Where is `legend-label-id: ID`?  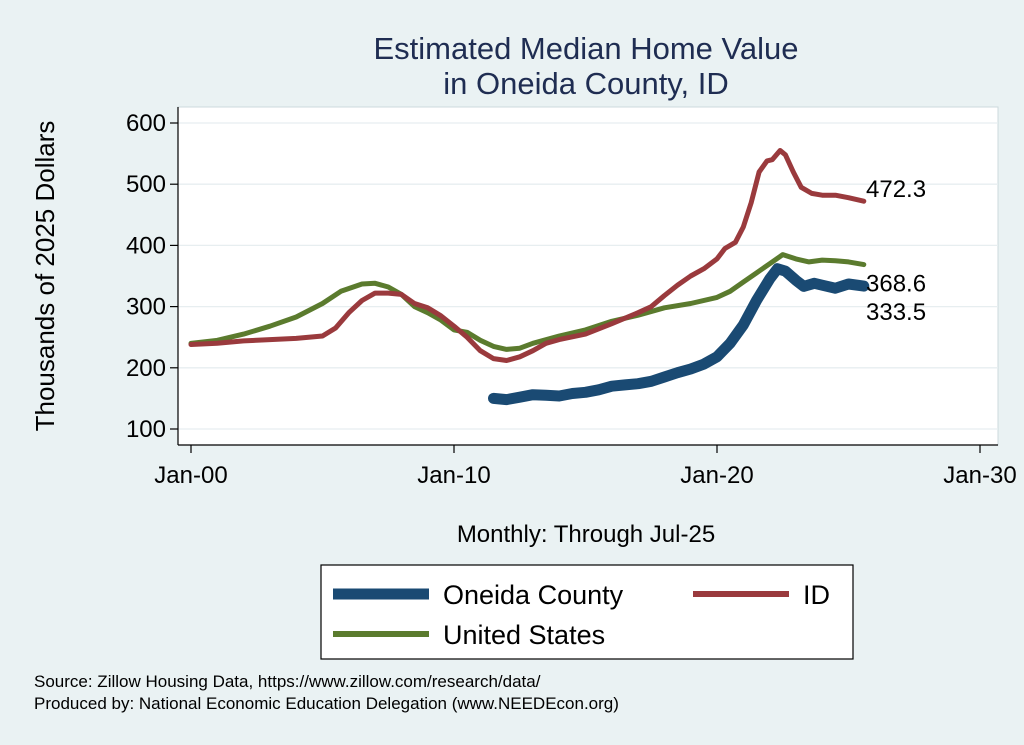 legend-label-id: ID is located at coordinates (816, 595).